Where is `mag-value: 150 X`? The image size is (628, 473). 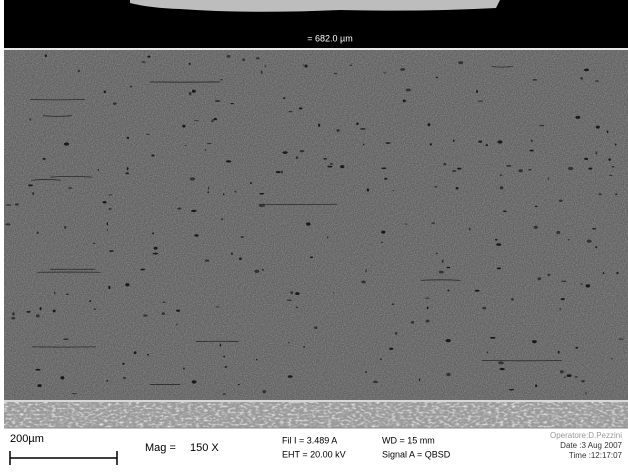 mag-value: 150 X is located at coordinates (204, 448).